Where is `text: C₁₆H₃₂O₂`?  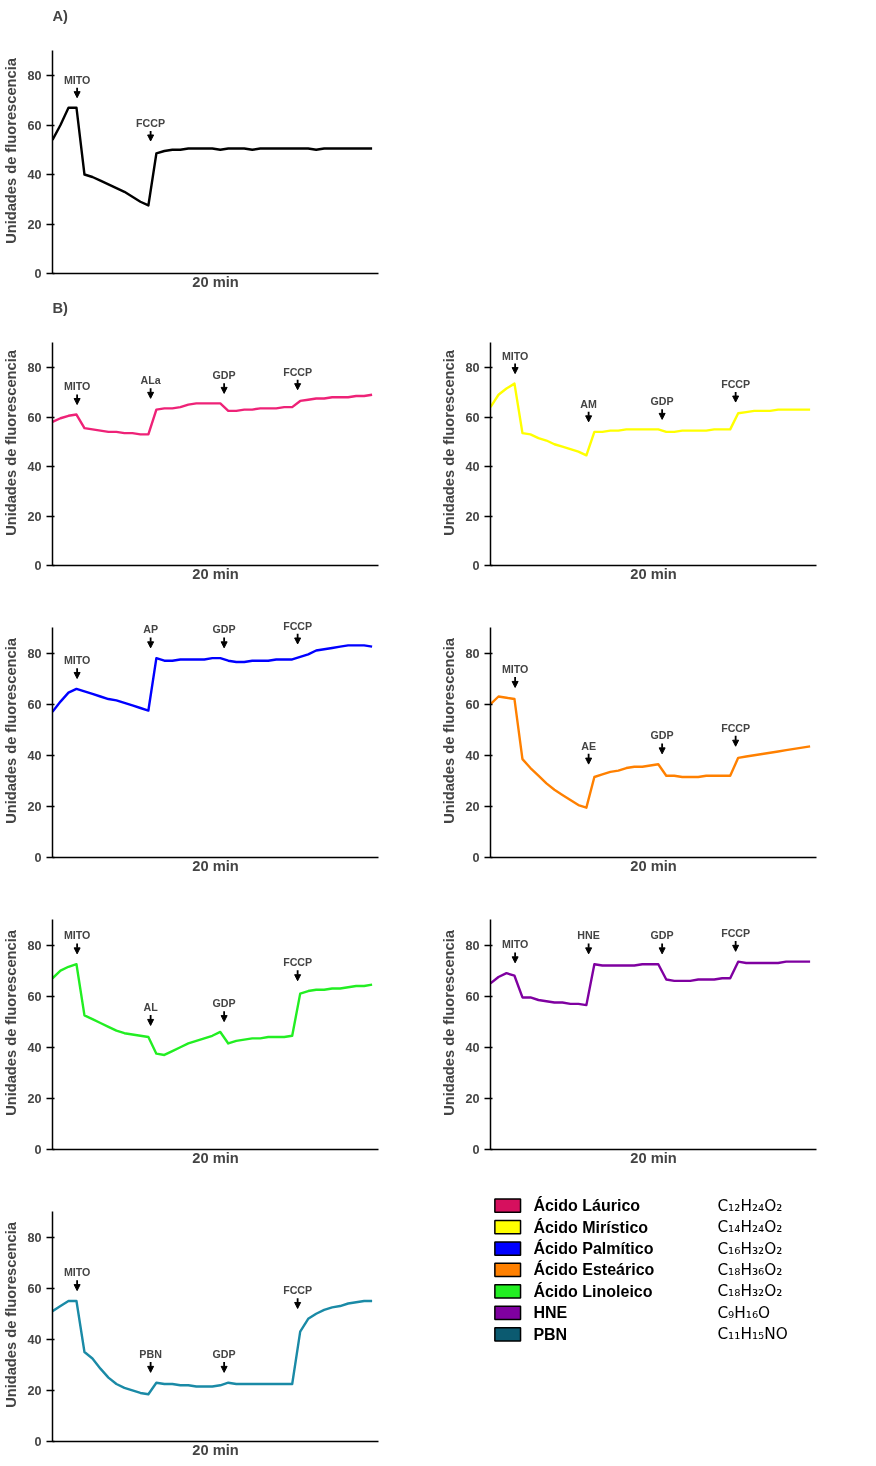
text: C₁₆H₃₂O₂ is located at coordinates (750, 1248).